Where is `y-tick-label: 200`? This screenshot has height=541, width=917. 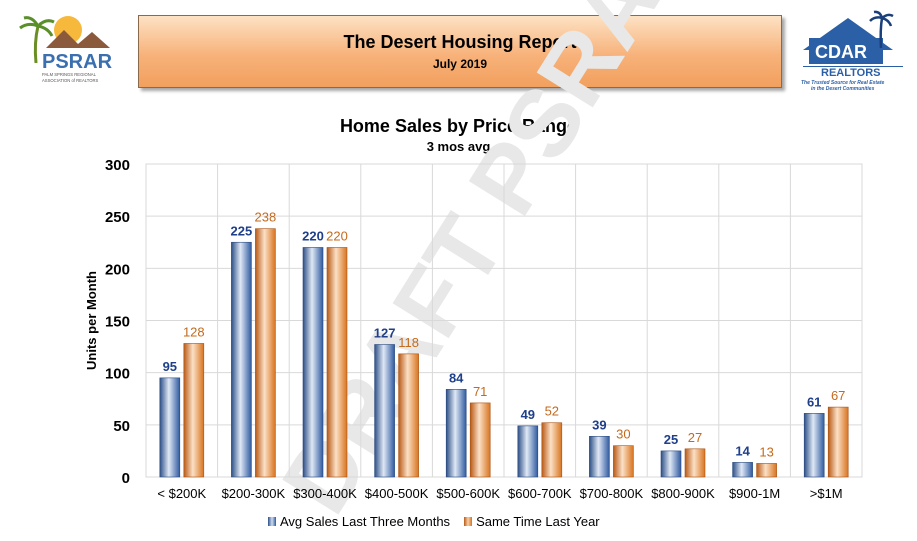 y-tick-label: 200 is located at coordinates (117, 269).